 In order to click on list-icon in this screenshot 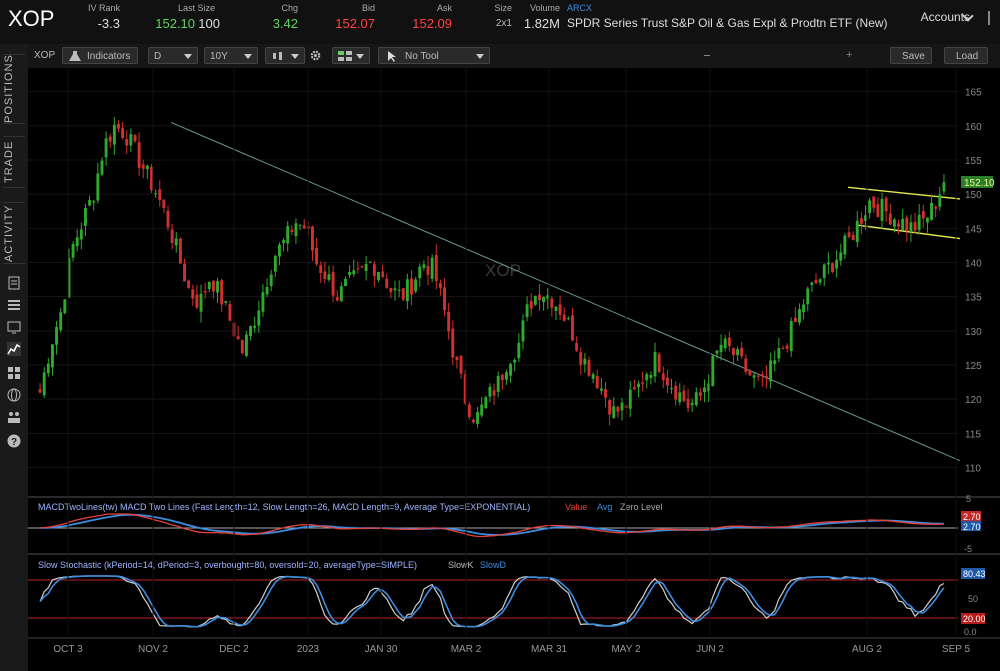, I will do `click(14, 305)`.